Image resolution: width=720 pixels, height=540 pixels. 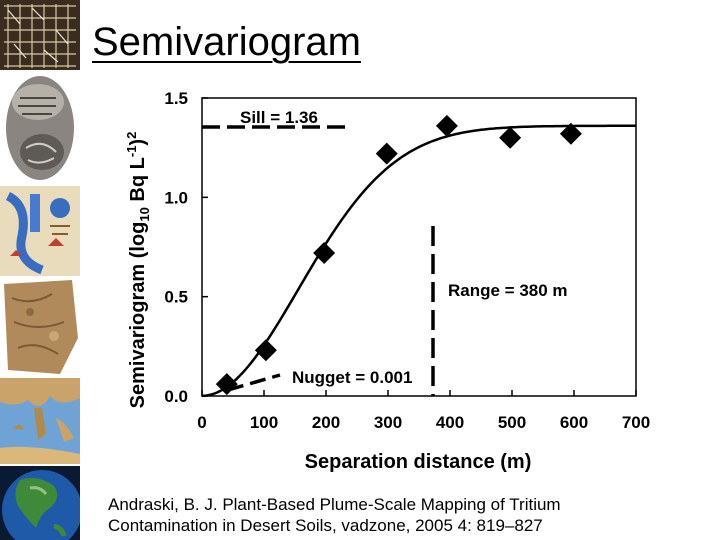 I want to click on y-tick-label: 0.5, so click(x=176, y=297).